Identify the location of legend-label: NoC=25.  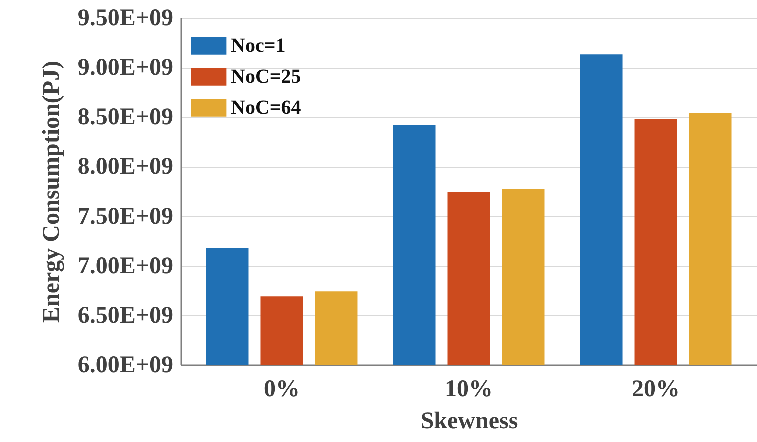
(266, 77).